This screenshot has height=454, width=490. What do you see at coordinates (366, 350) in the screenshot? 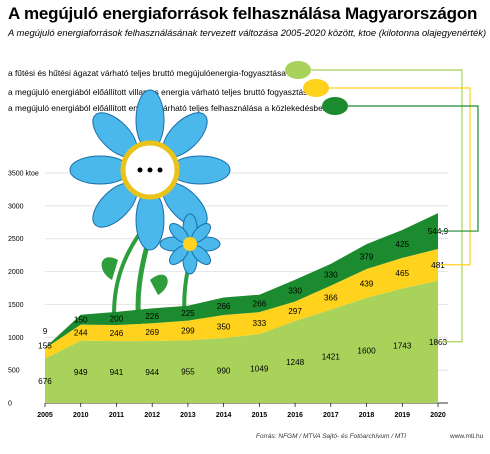
I see `value-label-heating: 1600` at bounding box center [366, 350].